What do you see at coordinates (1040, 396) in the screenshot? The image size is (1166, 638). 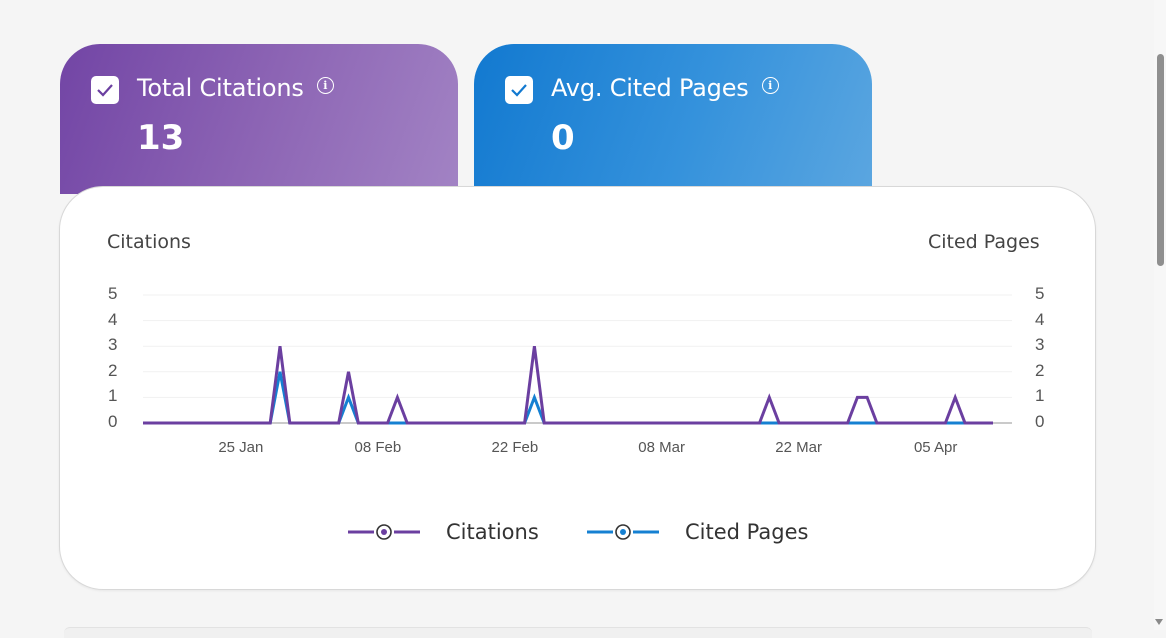 I see `y-tick-right: 1` at bounding box center [1040, 396].